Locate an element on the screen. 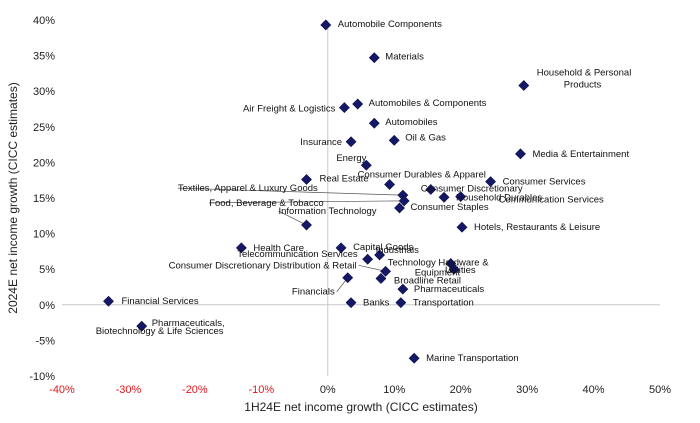  point-label: Pharmaceuticals is located at coordinates (449, 289).